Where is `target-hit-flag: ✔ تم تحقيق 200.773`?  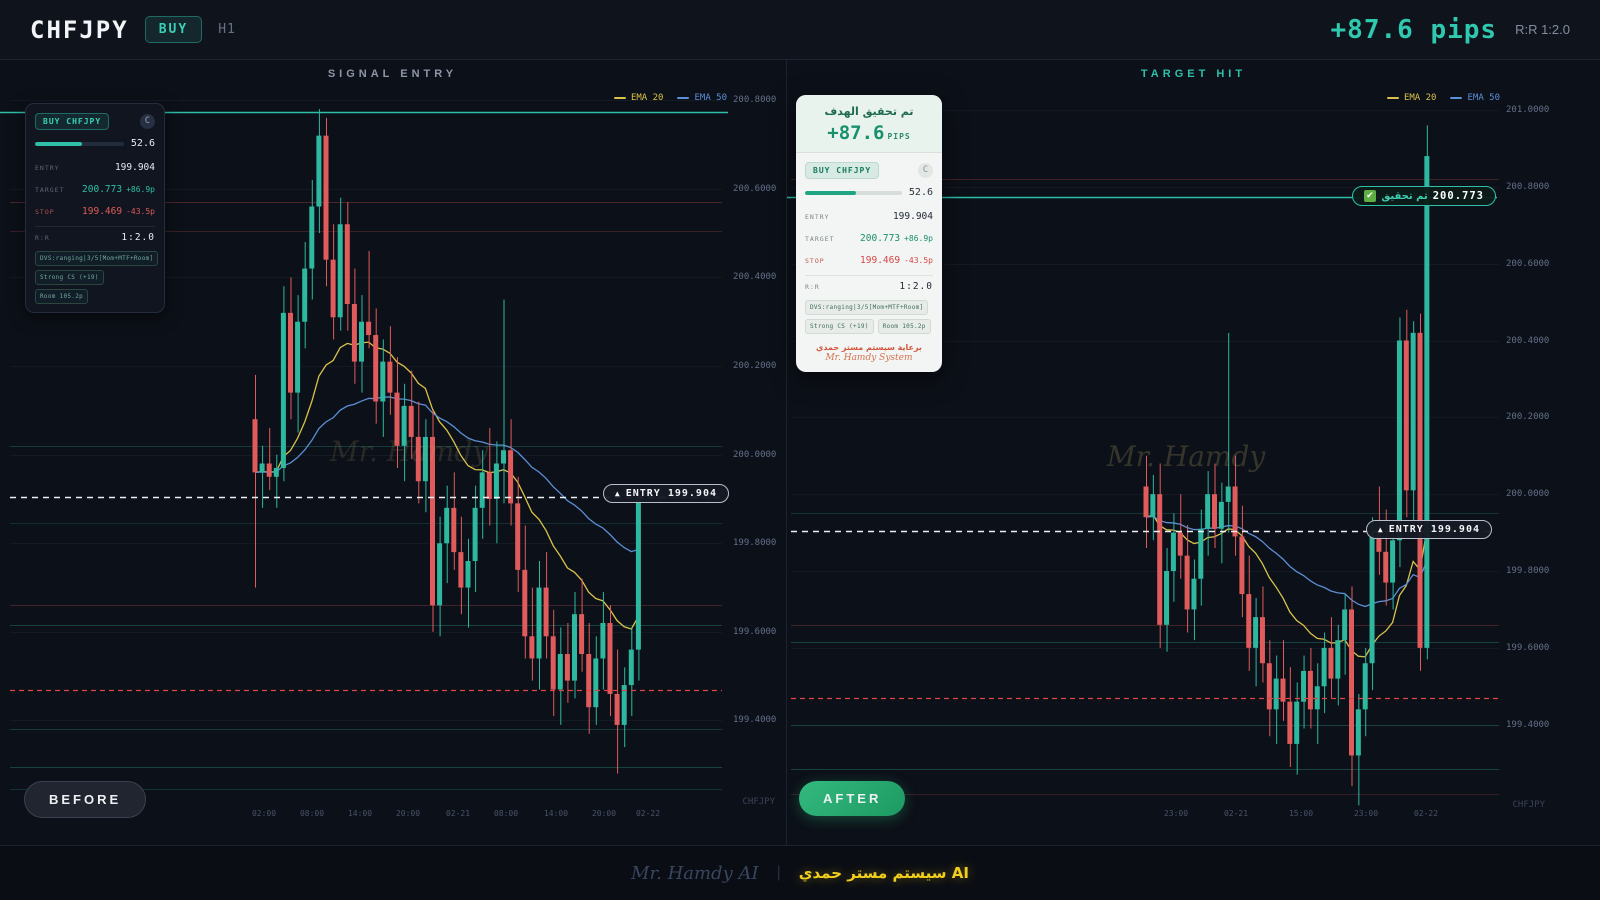 target-hit-flag: ✔ تم تحقيق 200.773 is located at coordinates (1424, 196).